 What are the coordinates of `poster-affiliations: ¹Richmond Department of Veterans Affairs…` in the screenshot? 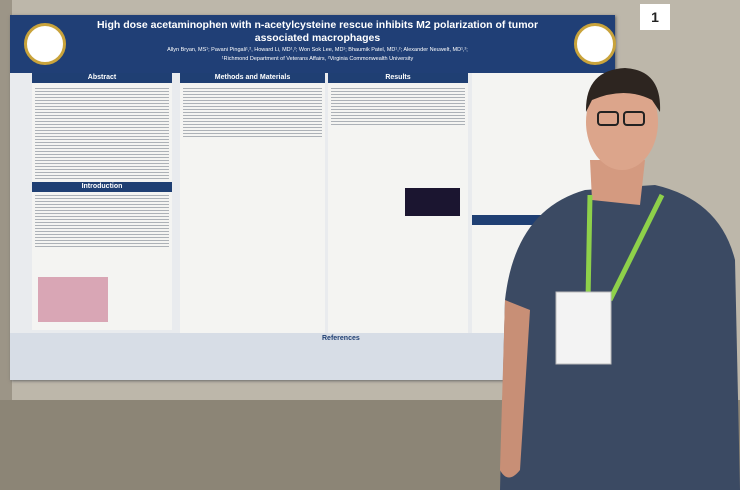 It's located at (317, 59).